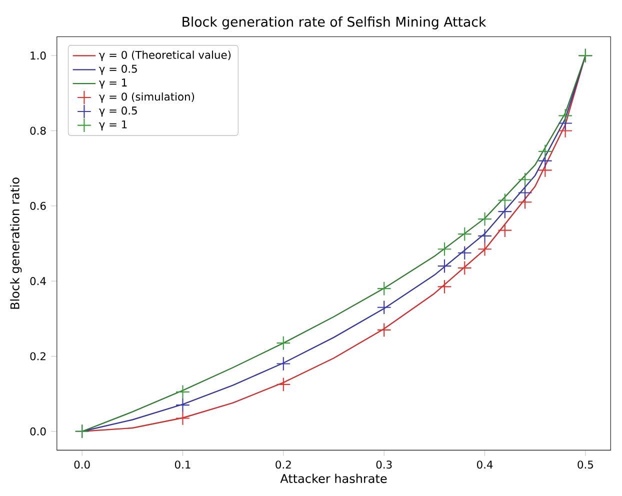  I want to click on chart-title: Block generation rate of Selfish Mining Attack, so click(334, 23).